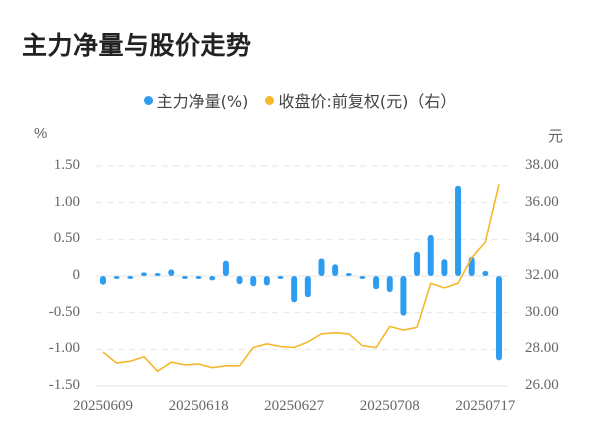 The image size is (600, 446). What do you see at coordinates (64, 385) in the screenshot?
I see `left-tick-label: -1.50` at bounding box center [64, 385].